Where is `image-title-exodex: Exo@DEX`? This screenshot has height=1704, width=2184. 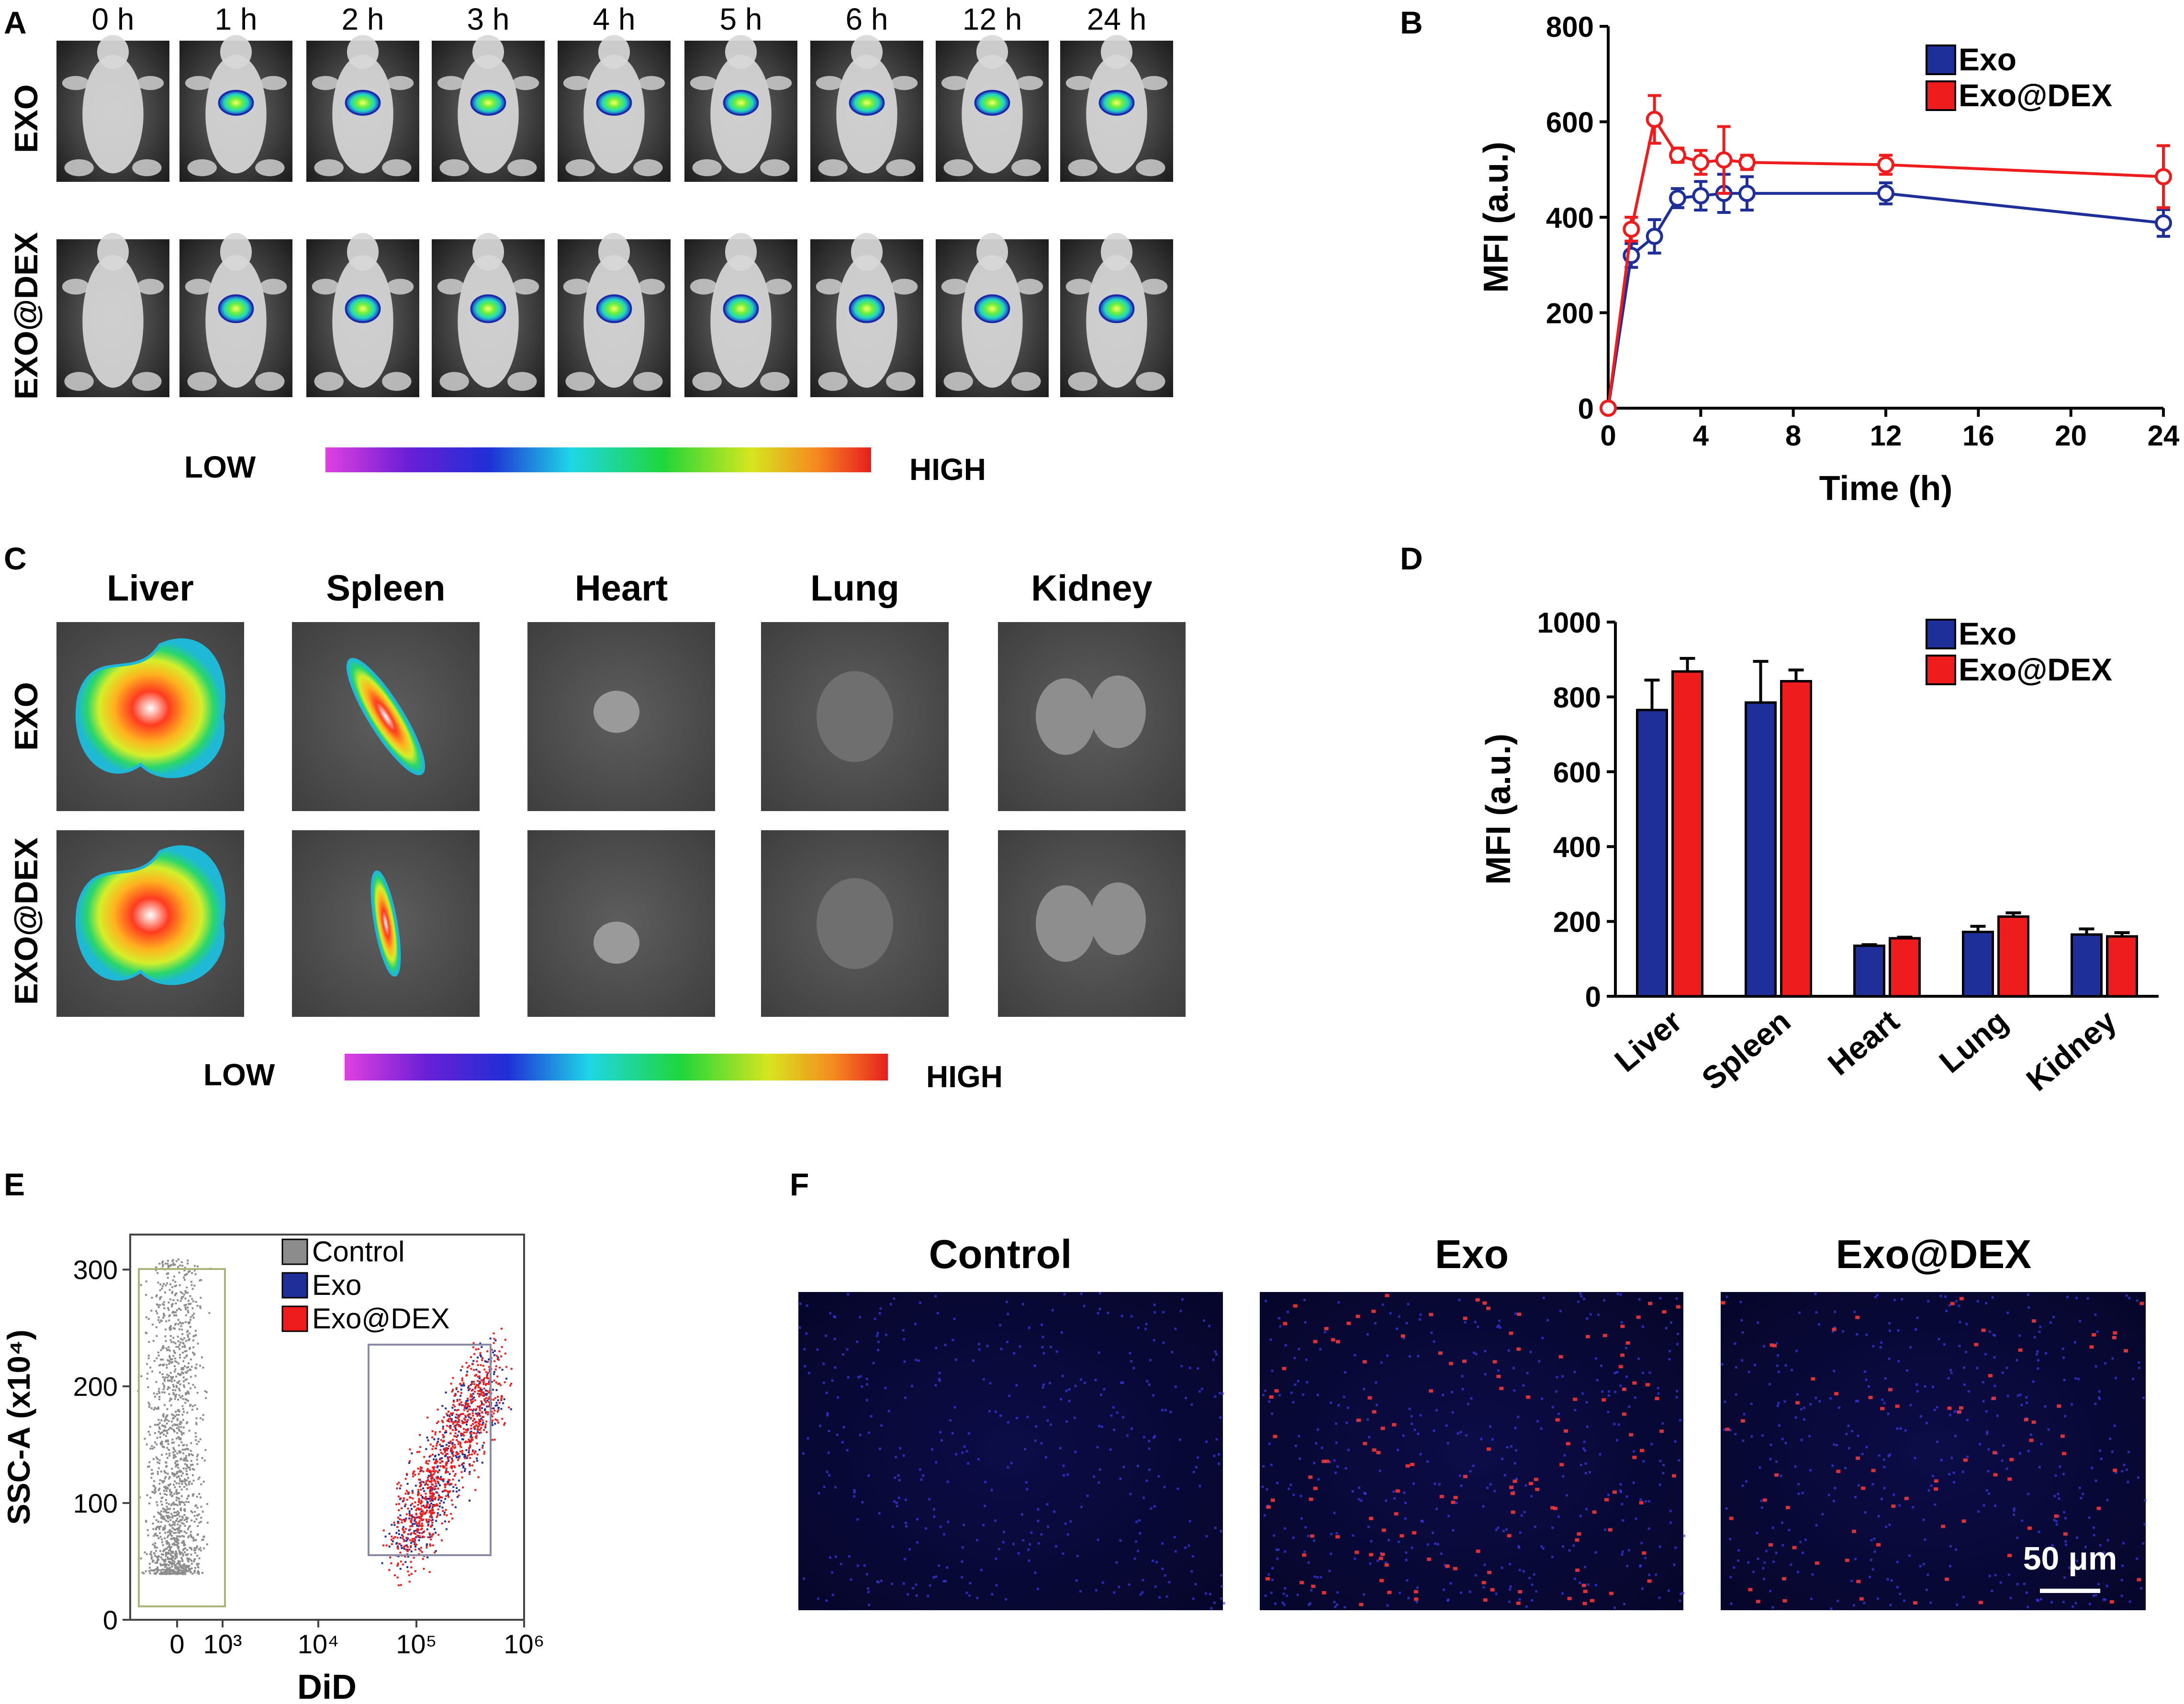 image-title-exodex: Exo@DEX is located at coordinates (1934, 1254).